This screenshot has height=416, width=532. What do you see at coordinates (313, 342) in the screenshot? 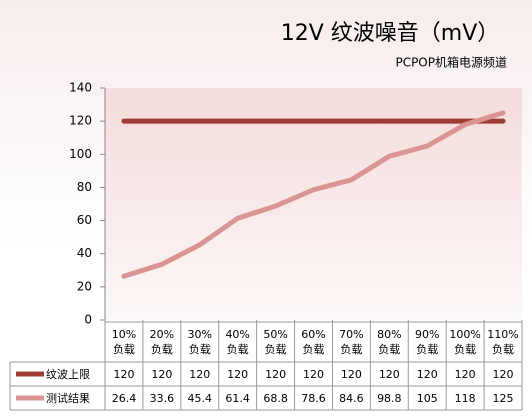
I see `x-tick-label: 60% 负载` at bounding box center [313, 342].